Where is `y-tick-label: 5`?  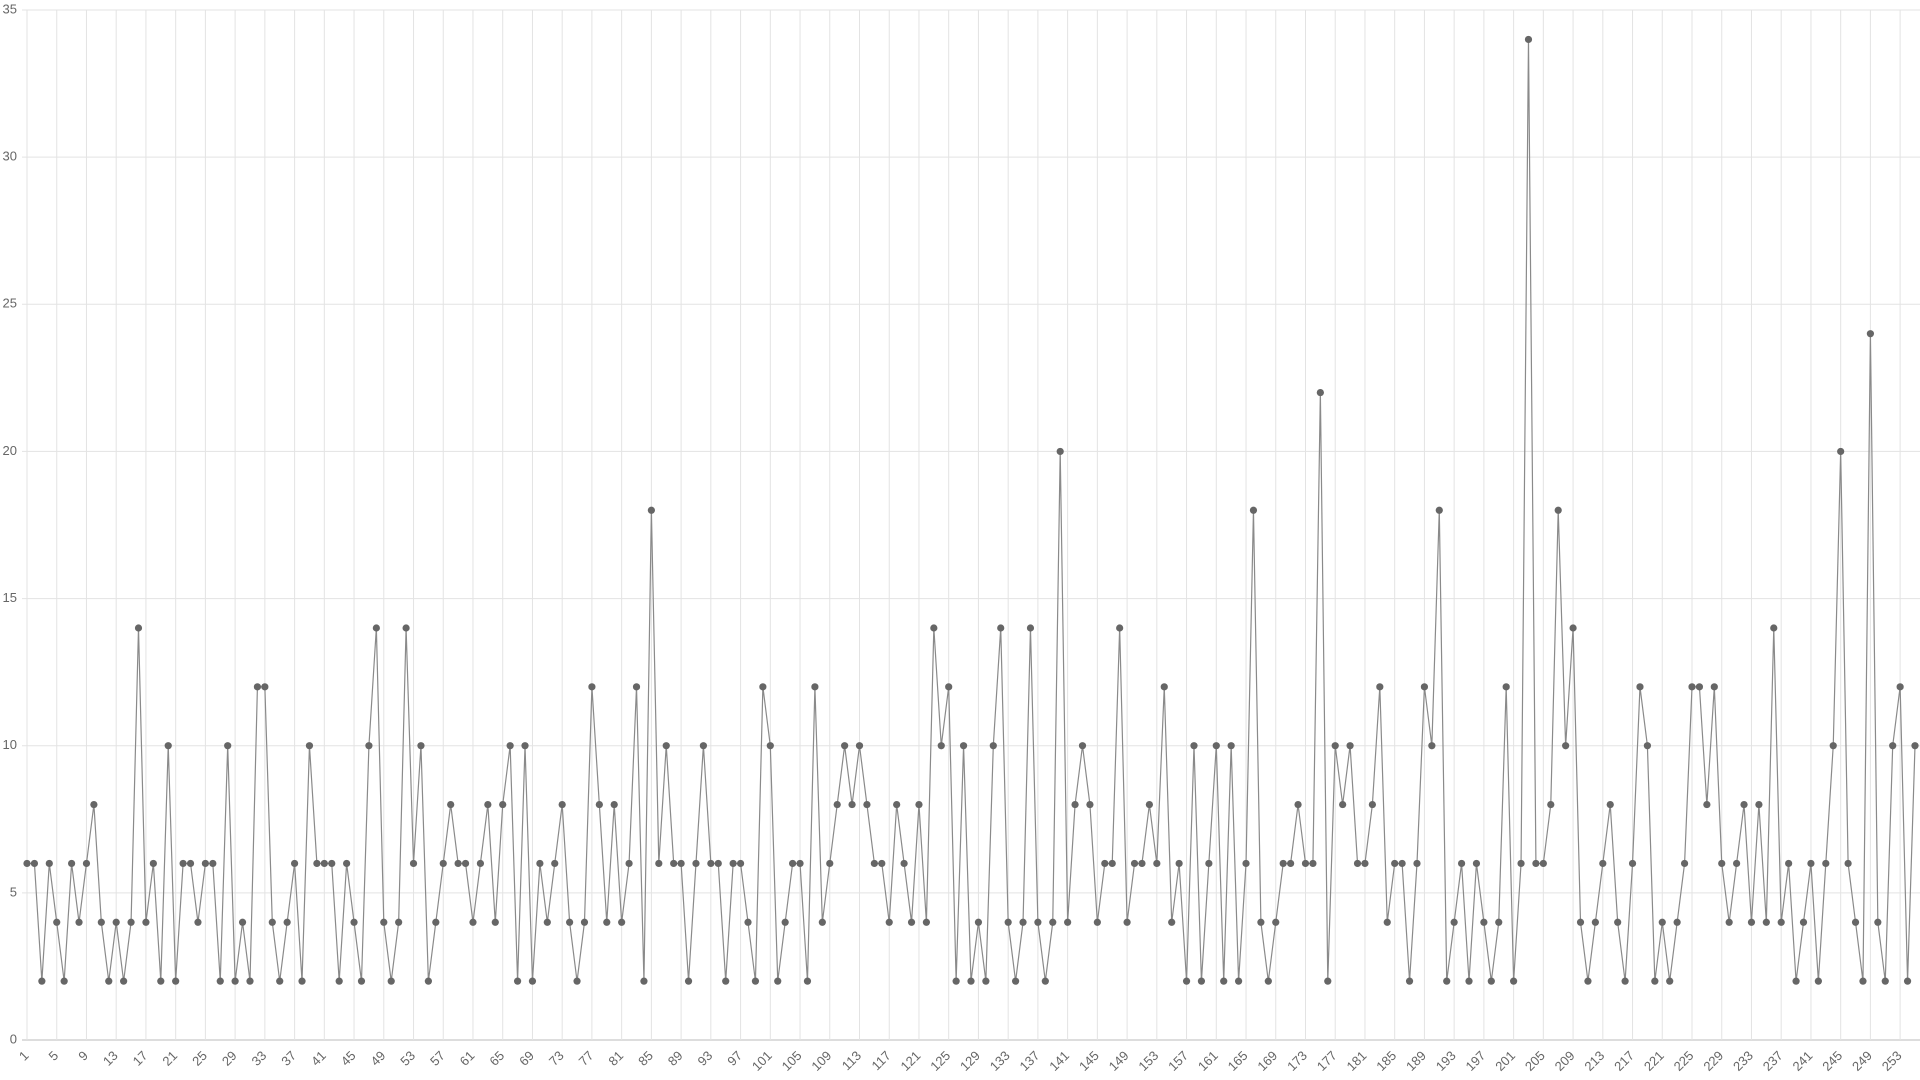 y-tick-label: 5 is located at coordinates (13, 891).